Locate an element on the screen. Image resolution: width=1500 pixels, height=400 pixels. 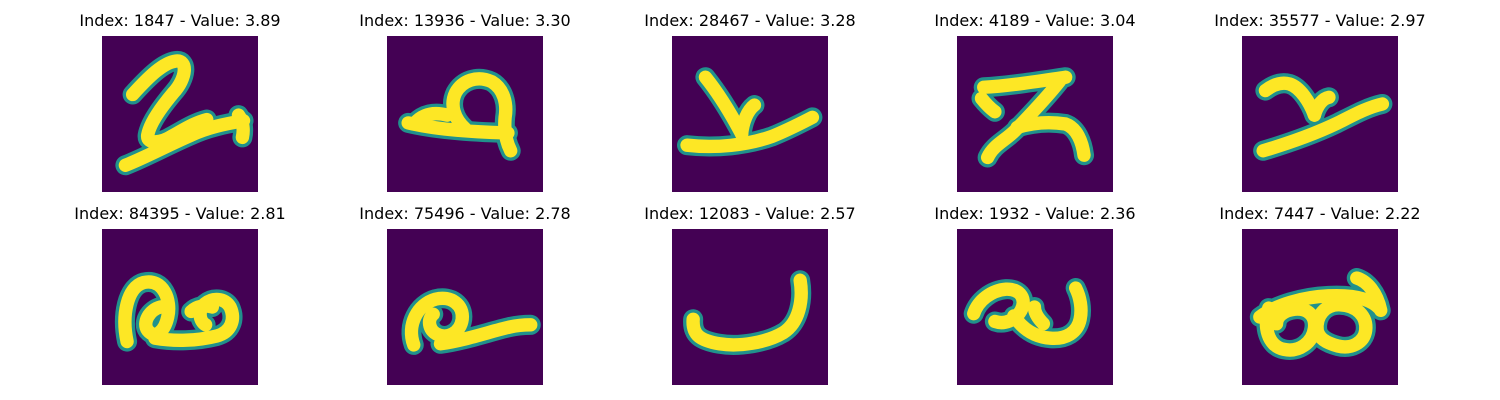
panel-title: Index: 7447 - Value: 2.22 is located at coordinates (1320, 213).